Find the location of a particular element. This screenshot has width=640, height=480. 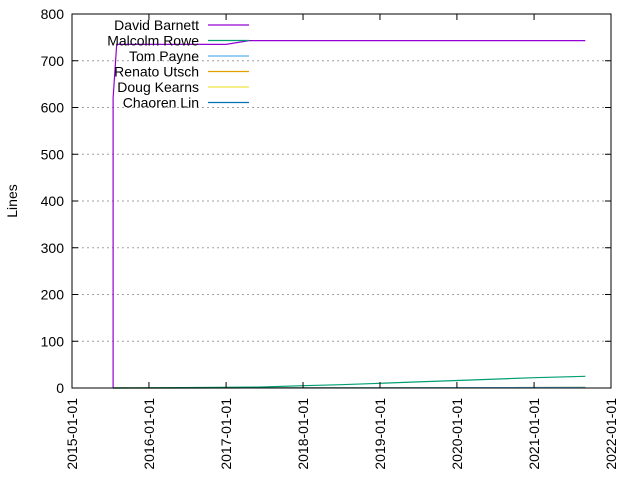

y-tick-label: 700 is located at coordinates (53, 61).